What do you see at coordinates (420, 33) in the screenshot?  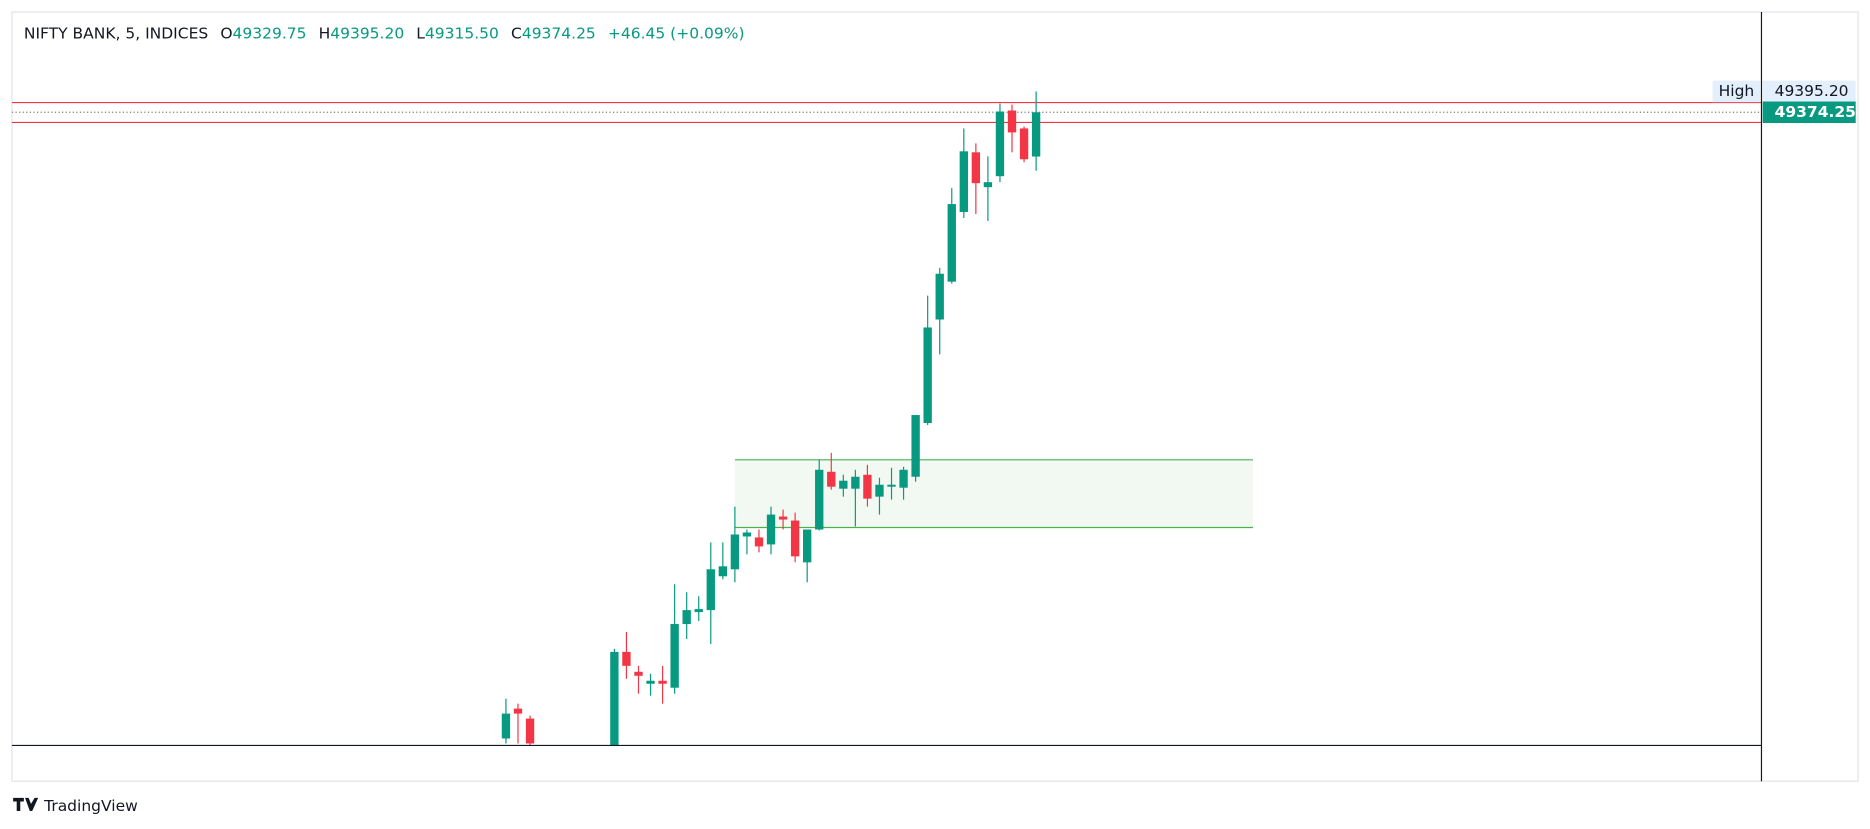 I see `legend-key: L` at bounding box center [420, 33].